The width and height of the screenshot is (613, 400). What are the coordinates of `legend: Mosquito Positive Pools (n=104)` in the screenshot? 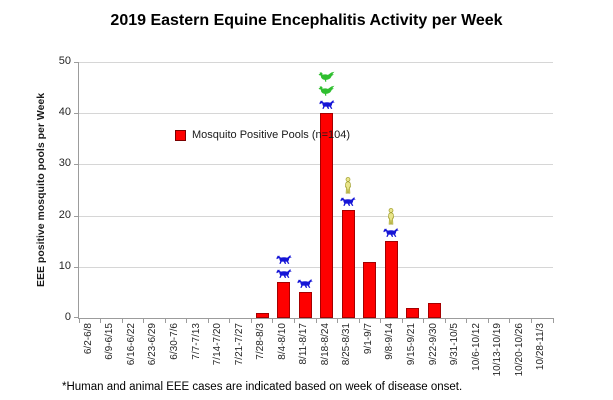 It's located at (262, 135).